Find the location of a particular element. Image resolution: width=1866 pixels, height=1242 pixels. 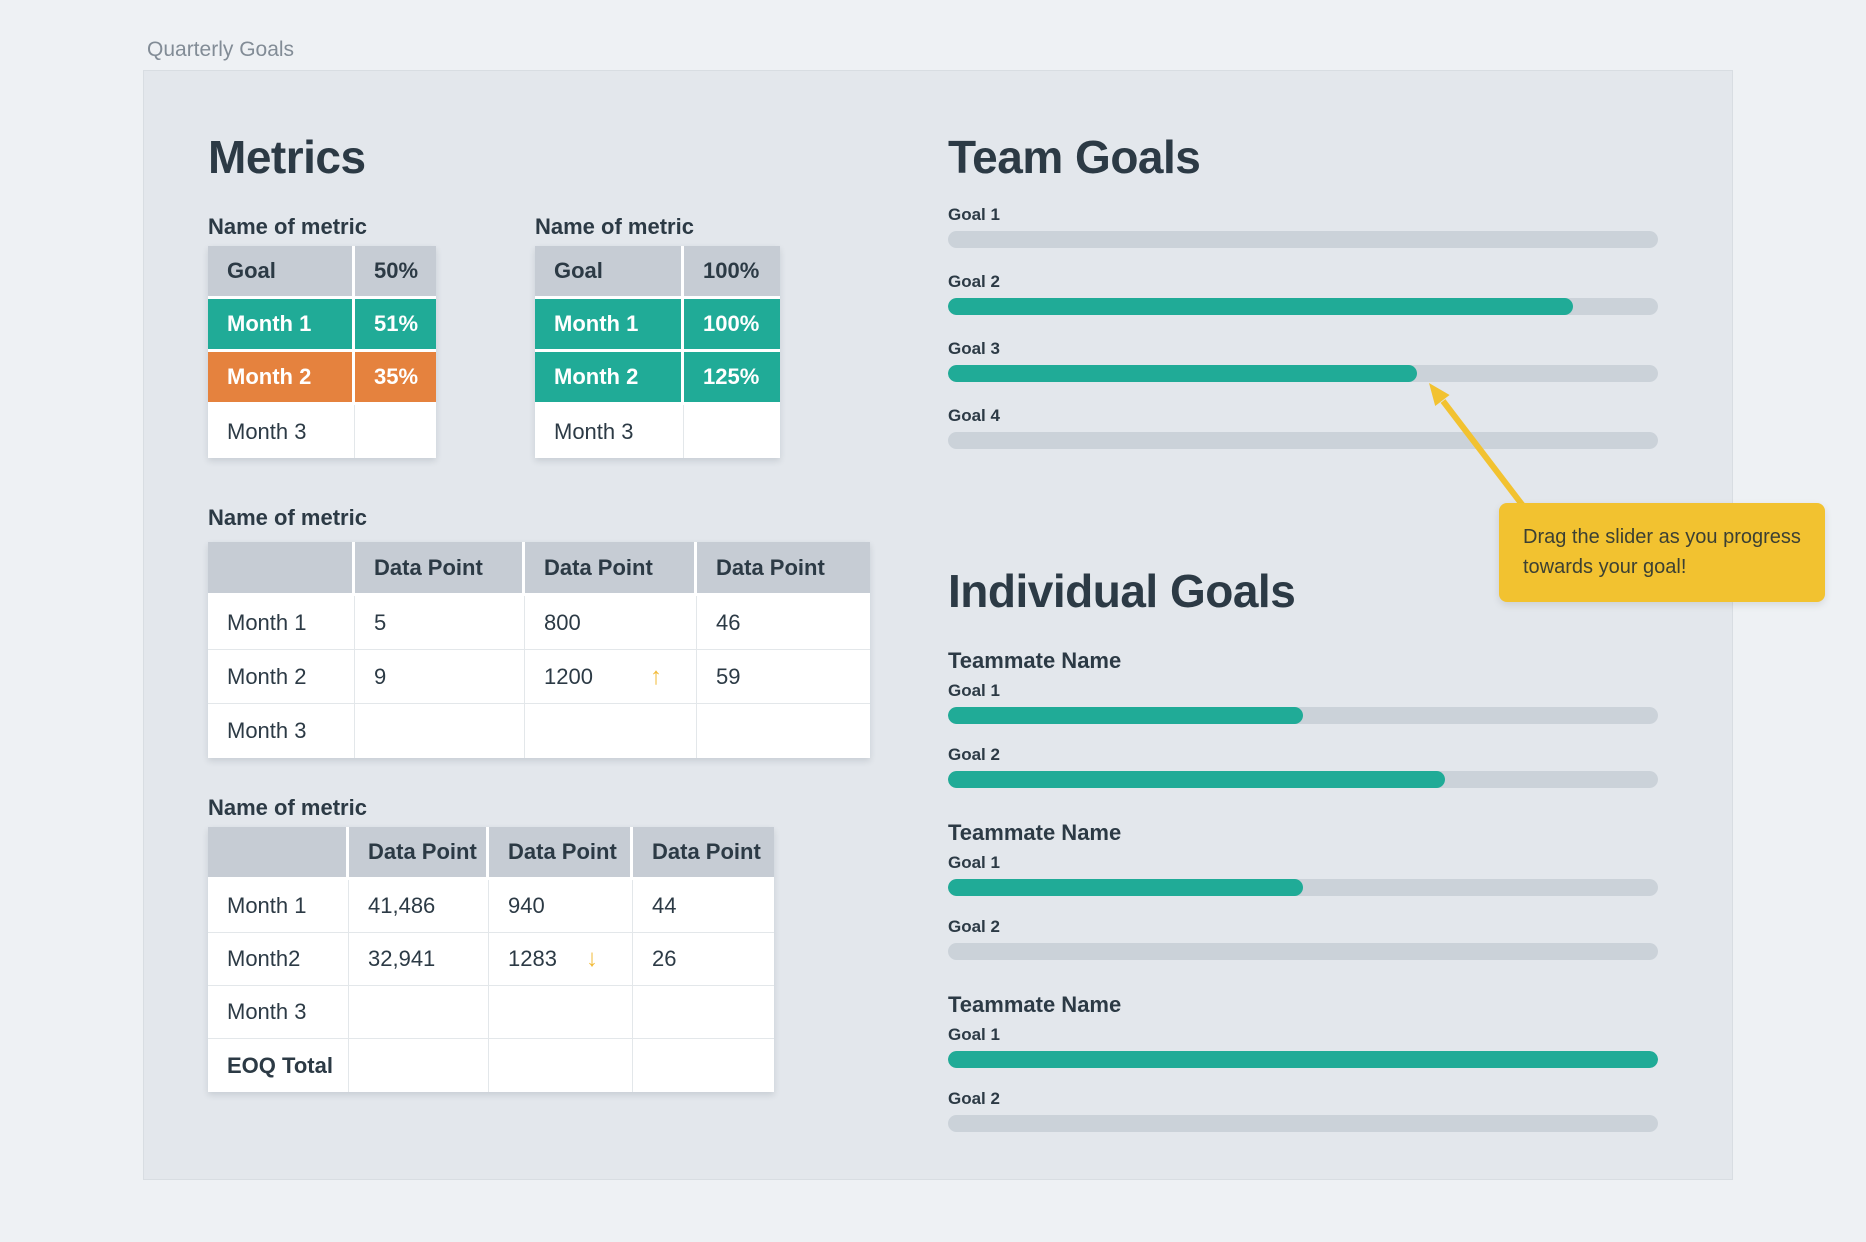

table-cell: 26 is located at coordinates (703, 959).